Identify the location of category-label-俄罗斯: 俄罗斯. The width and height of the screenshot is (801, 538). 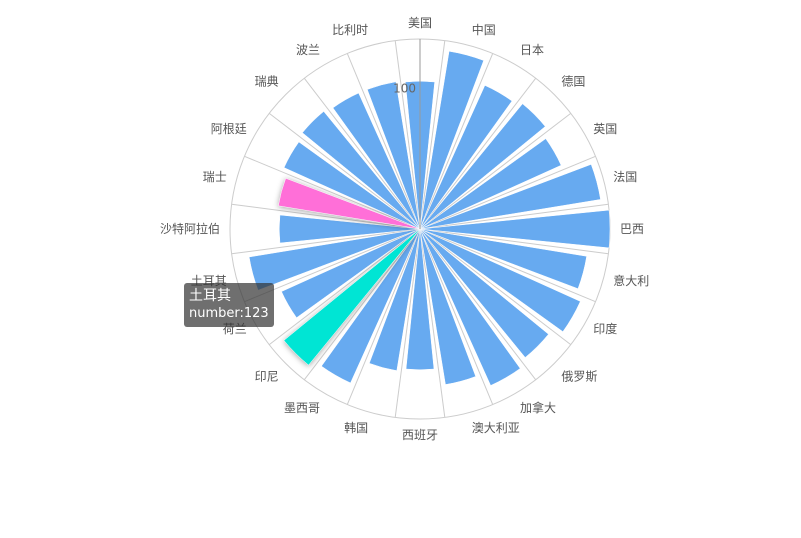
(579, 376).